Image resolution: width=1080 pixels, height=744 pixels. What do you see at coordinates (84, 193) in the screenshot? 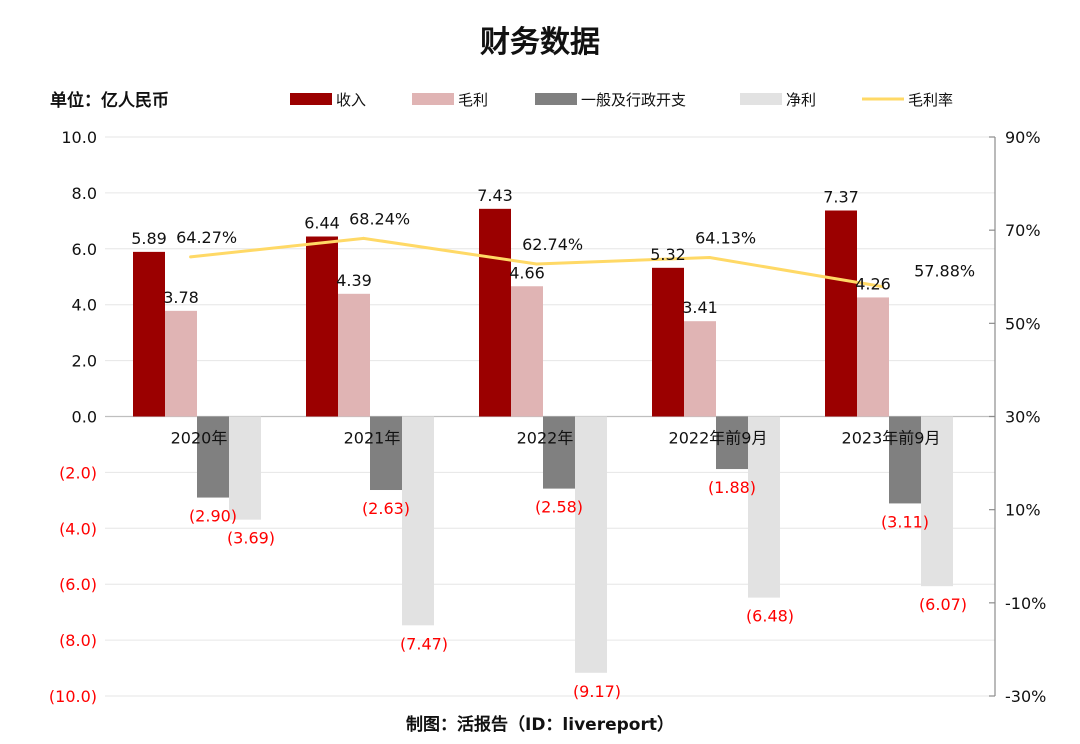
I see `y-left-tick-label: 8.0` at bounding box center [84, 193].